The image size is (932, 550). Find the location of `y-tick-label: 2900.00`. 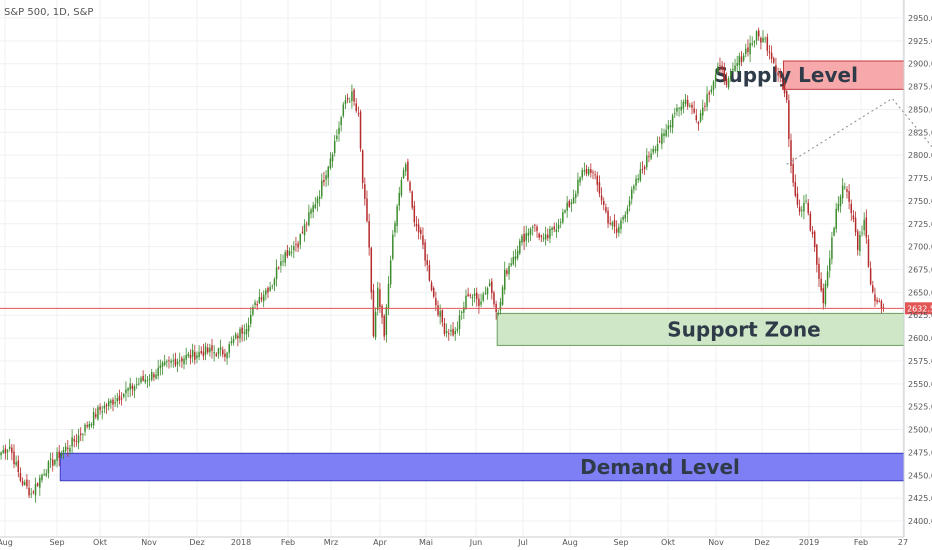

y-tick-label: 2900.00 is located at coordinates (920, 64).